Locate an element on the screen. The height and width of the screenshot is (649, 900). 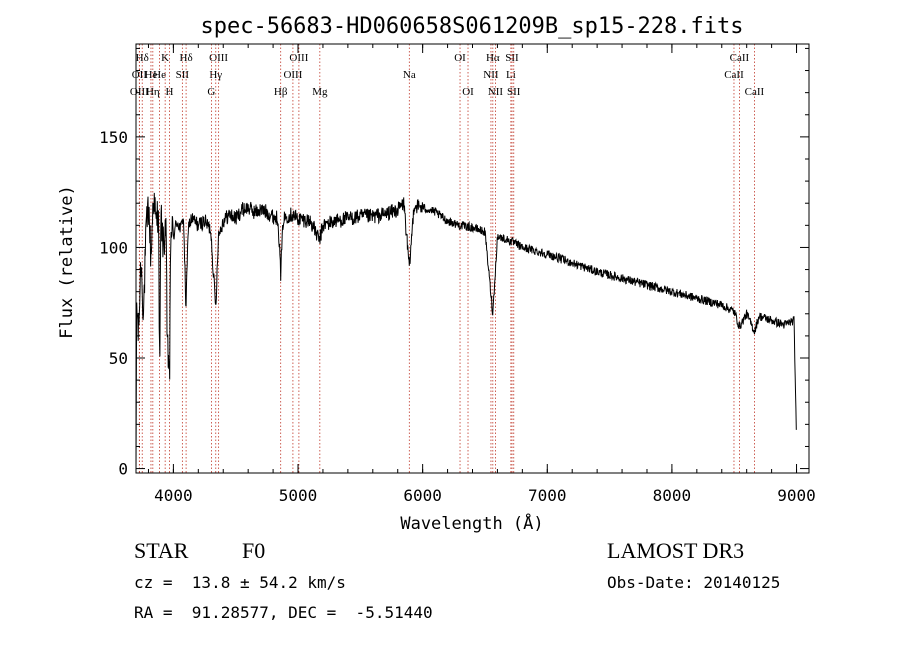
y-tick-label-50: 50 is located at coordinates (118, 358).